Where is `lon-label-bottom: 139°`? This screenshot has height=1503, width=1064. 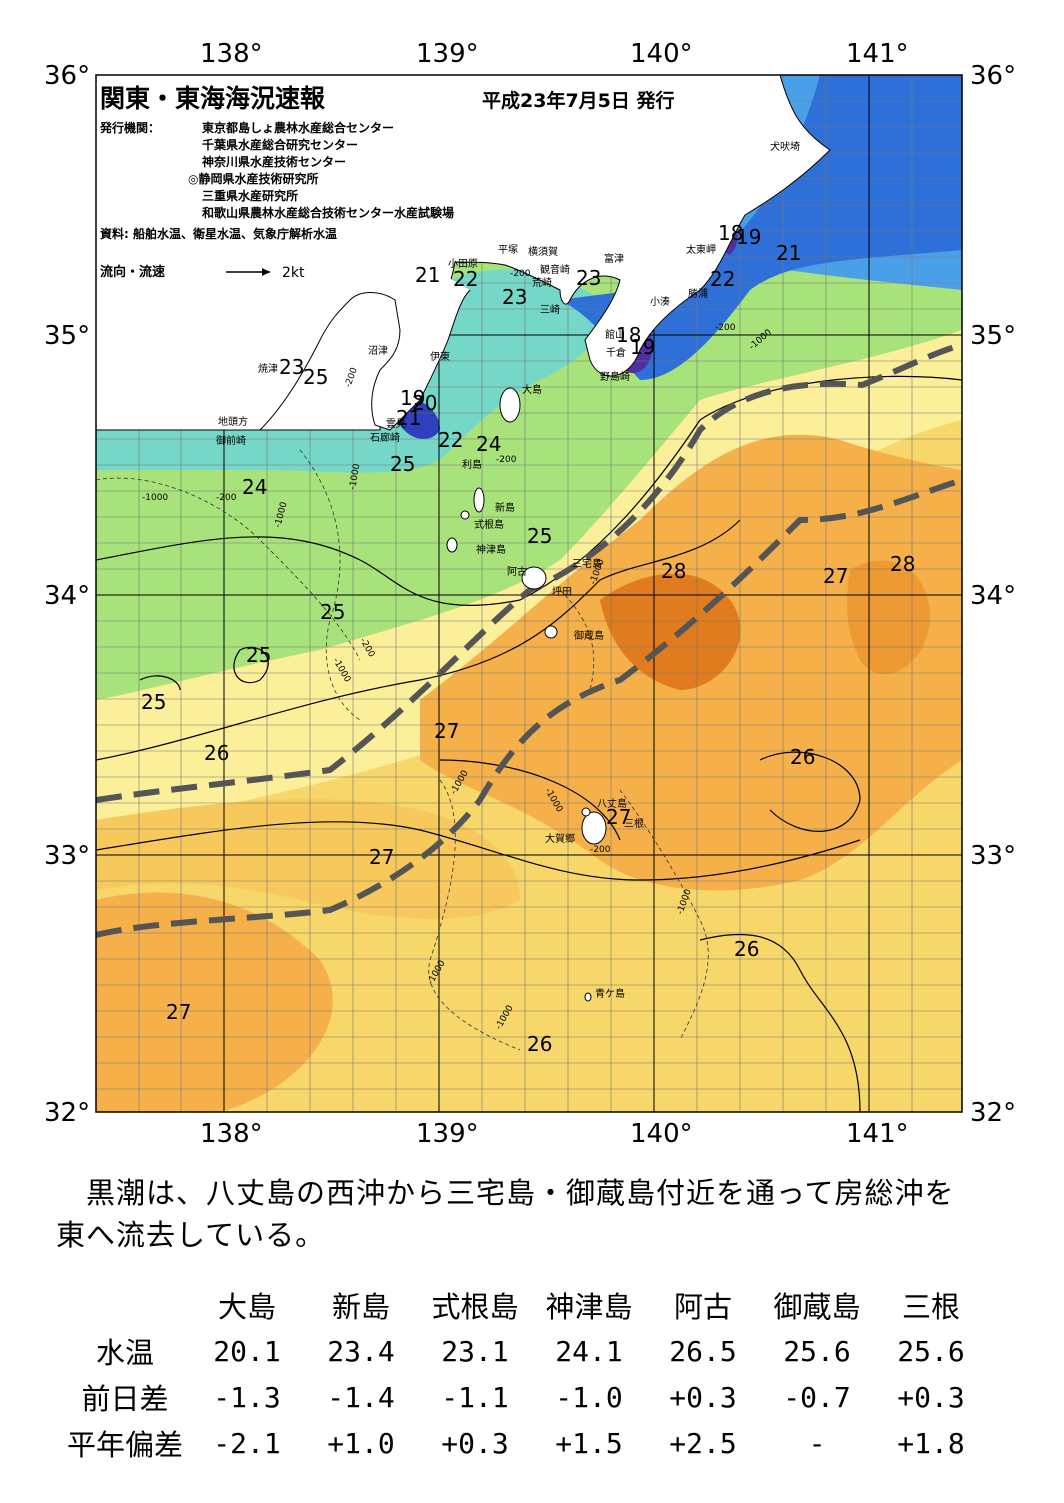
lon-label-bottom: 139° is located at coordinates (447, 1134).